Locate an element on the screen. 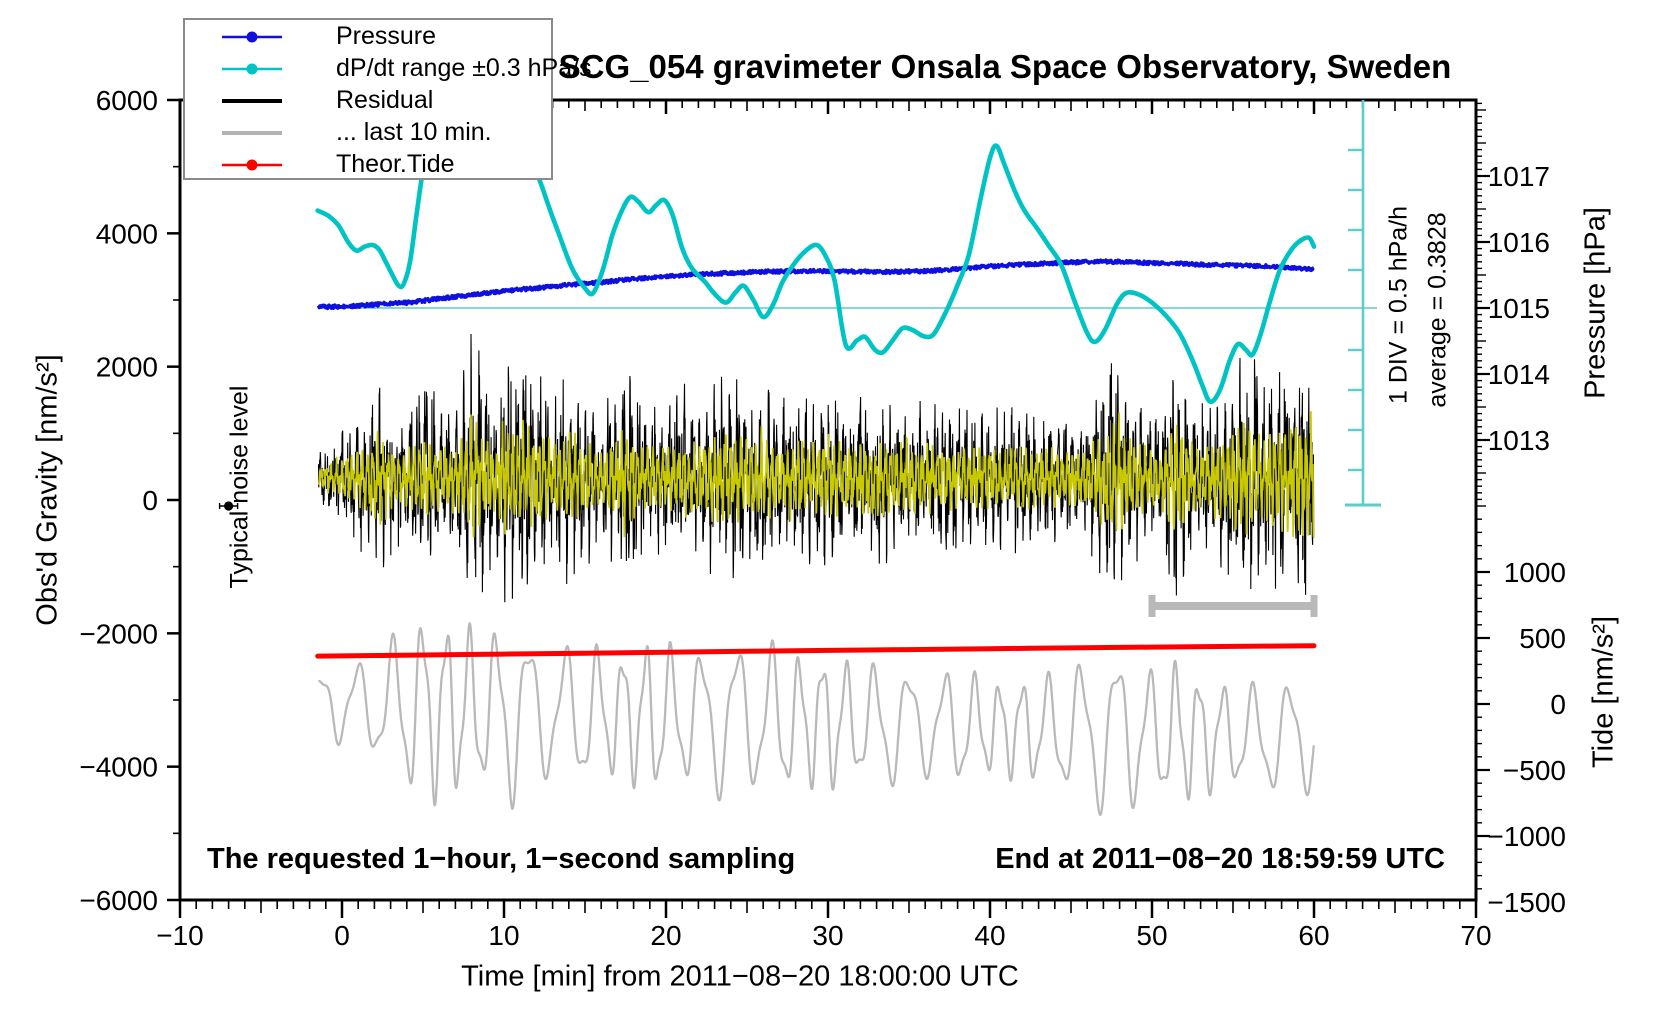 This screenshot has height=1020, width=1676. svg-text: 1015 is located at coordinates (1519, 308).